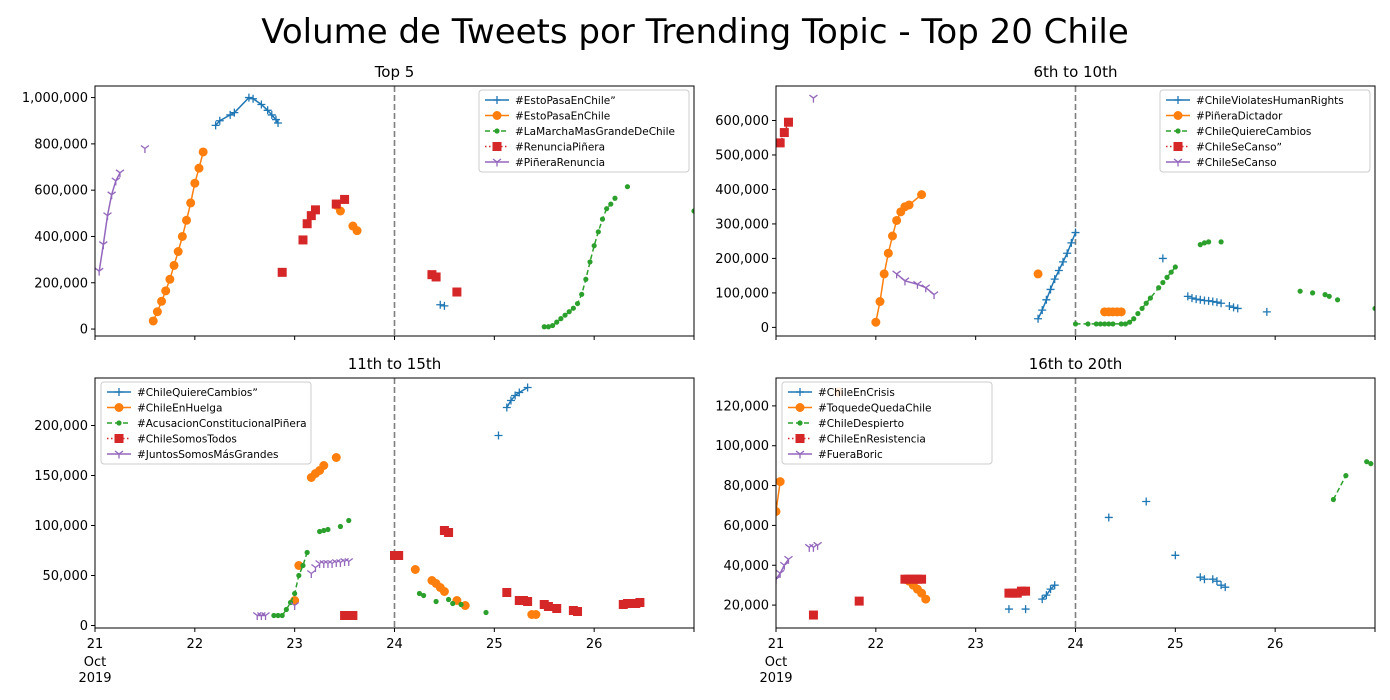 The image size is (1390, 700). Describe the element at coordinates (975, 644) in the screenshot. I see `x-tick-label: 23` at that location.